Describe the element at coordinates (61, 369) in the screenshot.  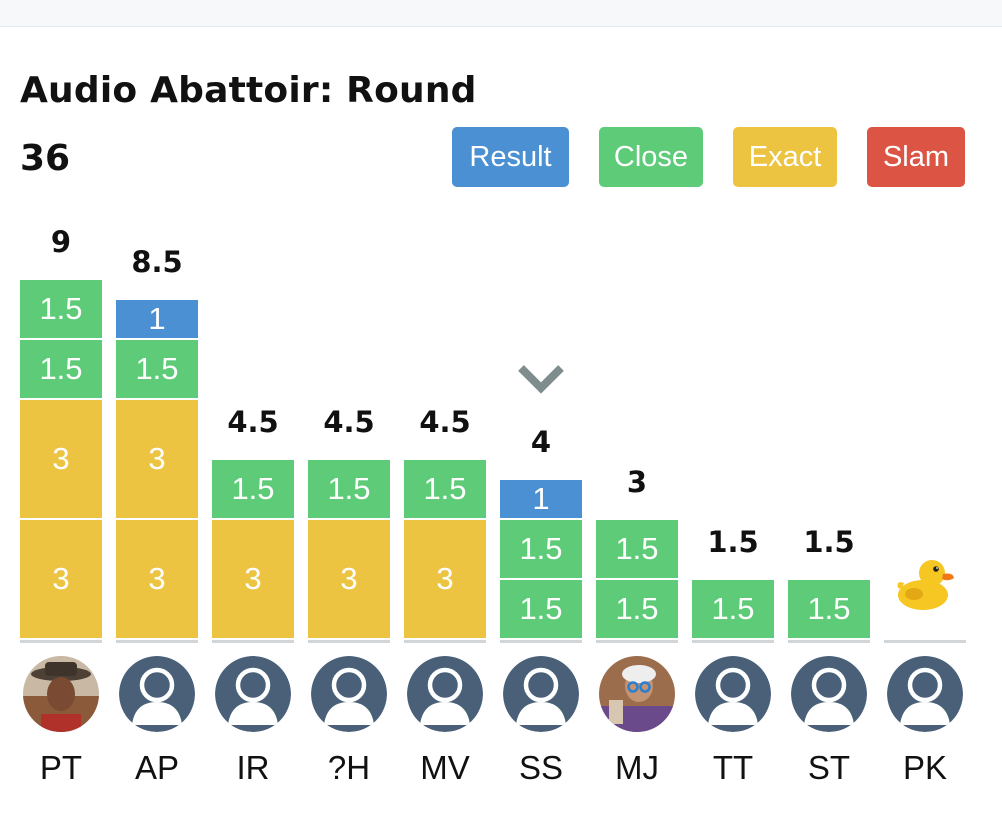
I see `bar-segment-PT-3: 1.5` at that location.